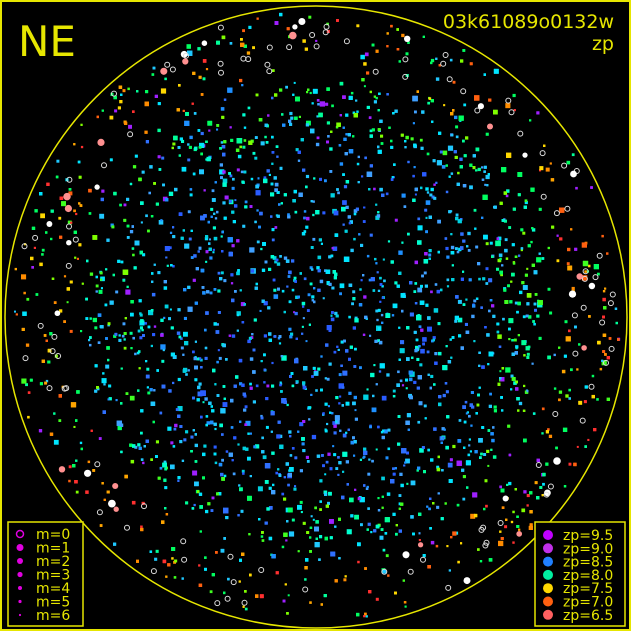 This screenshot has height=631, width=631. Describe the element at coordinates (49, 224) in the screenshot. I see `star-point-bright` at that location.